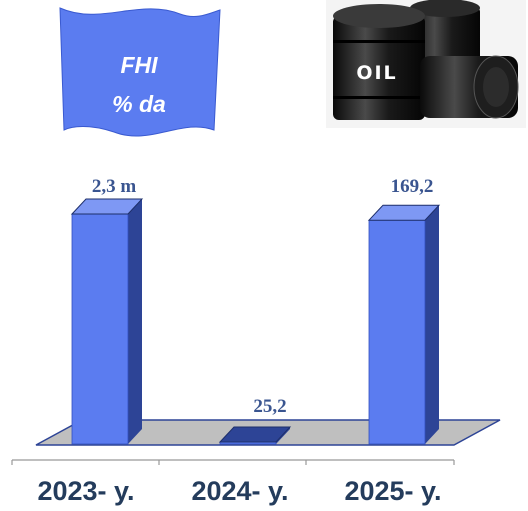 The width and height of the screenshot is (528, 511). Describe the element at coordinates (139, 65) in the screenshot. I see `banner-line1: FHI` at that location.